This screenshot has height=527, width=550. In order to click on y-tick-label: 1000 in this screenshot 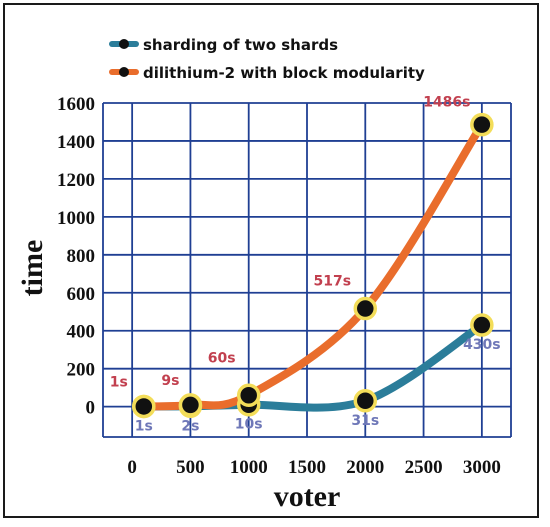, I will do `click(76, 218)`.